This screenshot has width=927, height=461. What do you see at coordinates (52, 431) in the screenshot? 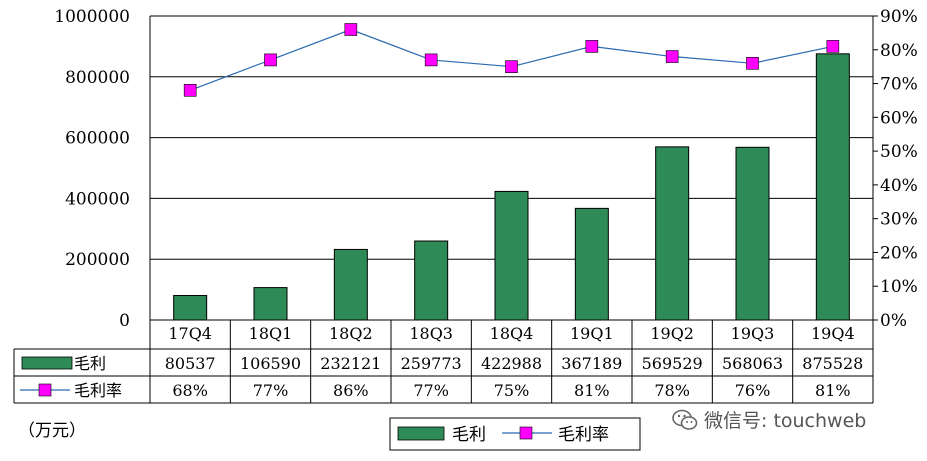
I see `unit-label: （万元）` at bounding box center [52, 431].